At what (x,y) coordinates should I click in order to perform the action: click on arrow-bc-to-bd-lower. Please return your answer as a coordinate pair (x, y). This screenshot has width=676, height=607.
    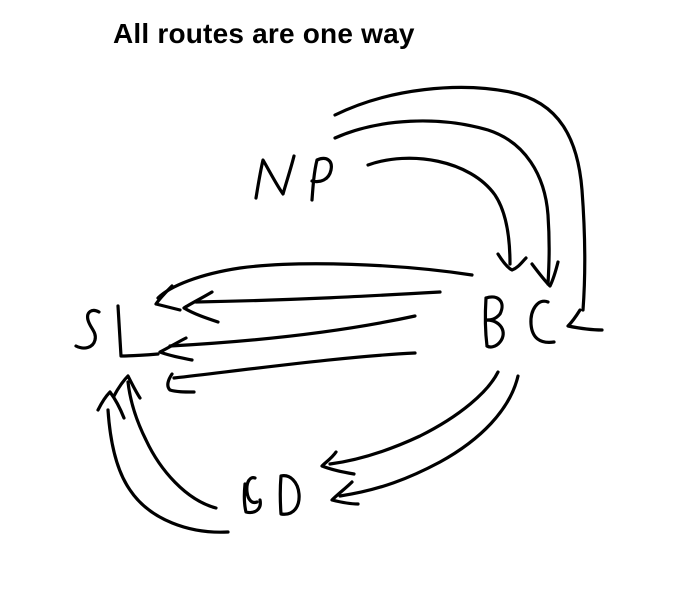
    Looking at the image, I should click on (425, 440).